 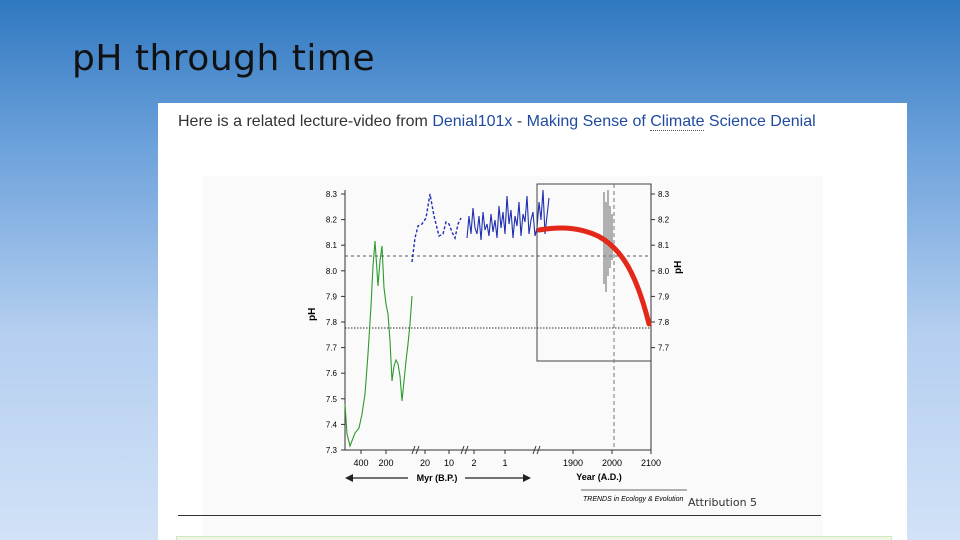 What do you see at coordinates (437, 478) in the screenshot?
I see `myr-label: Myr (B.P.)` at bounding box center [437, 478].